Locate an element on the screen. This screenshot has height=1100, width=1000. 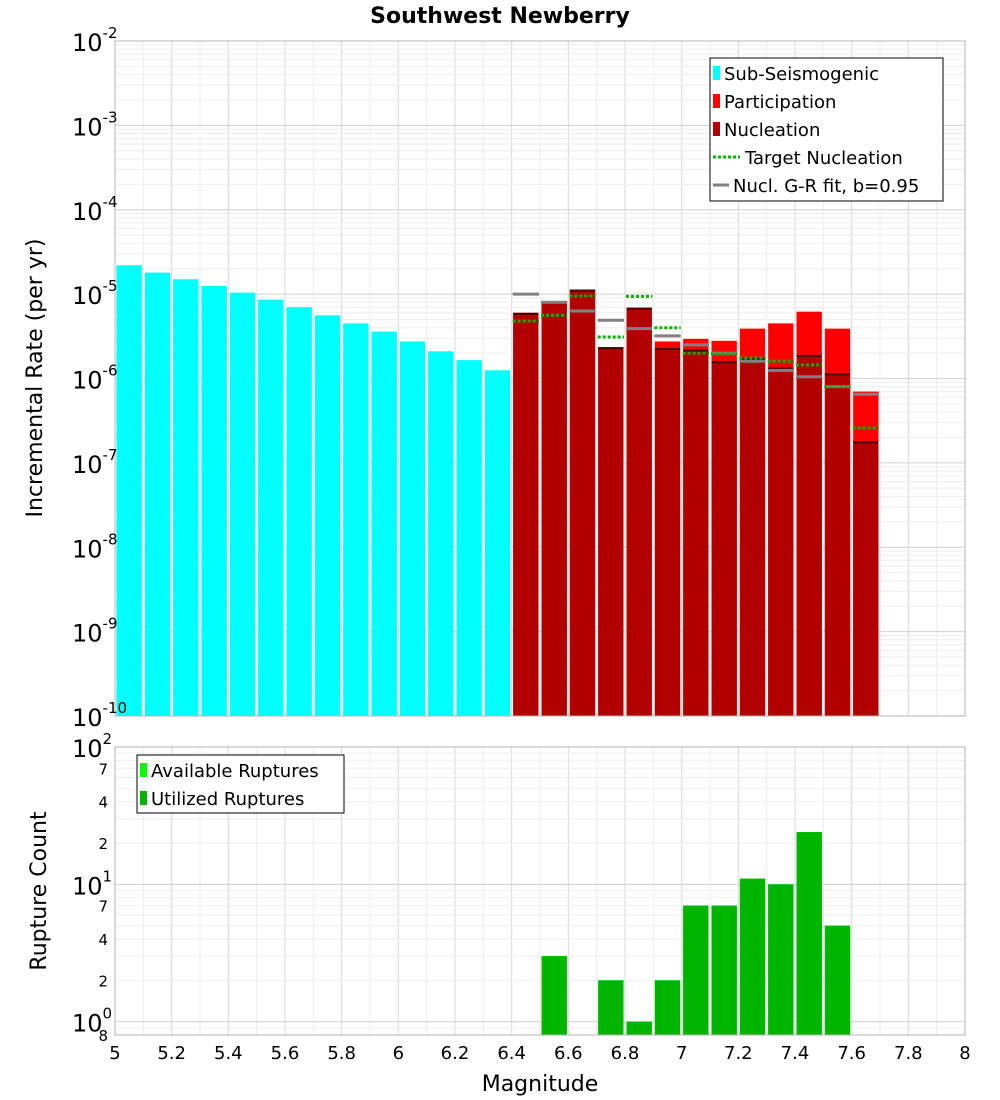
top-y-tick-label: 10⁻⁴ is located at coordinates (95, 209).